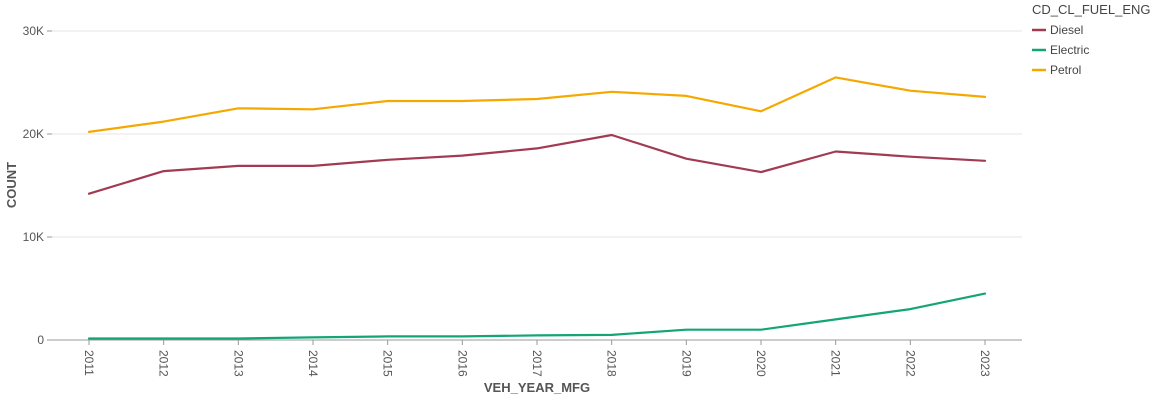 This screenshot has height=400, width=1163. I want to click on y-tick-label: 20K, so click(33, 134).